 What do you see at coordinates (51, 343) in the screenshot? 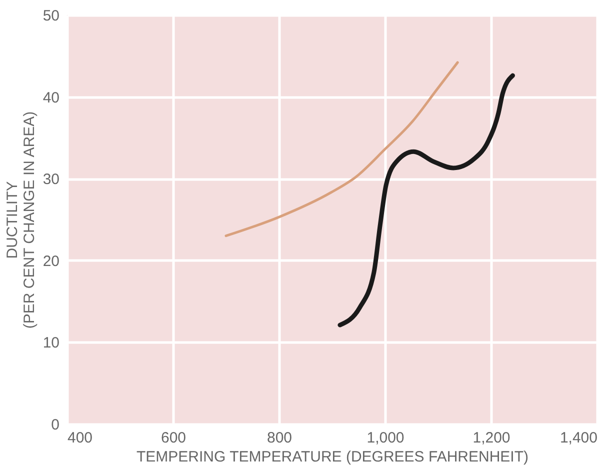
I see `y-tick-label: 10` at bounding box center [51, 343].